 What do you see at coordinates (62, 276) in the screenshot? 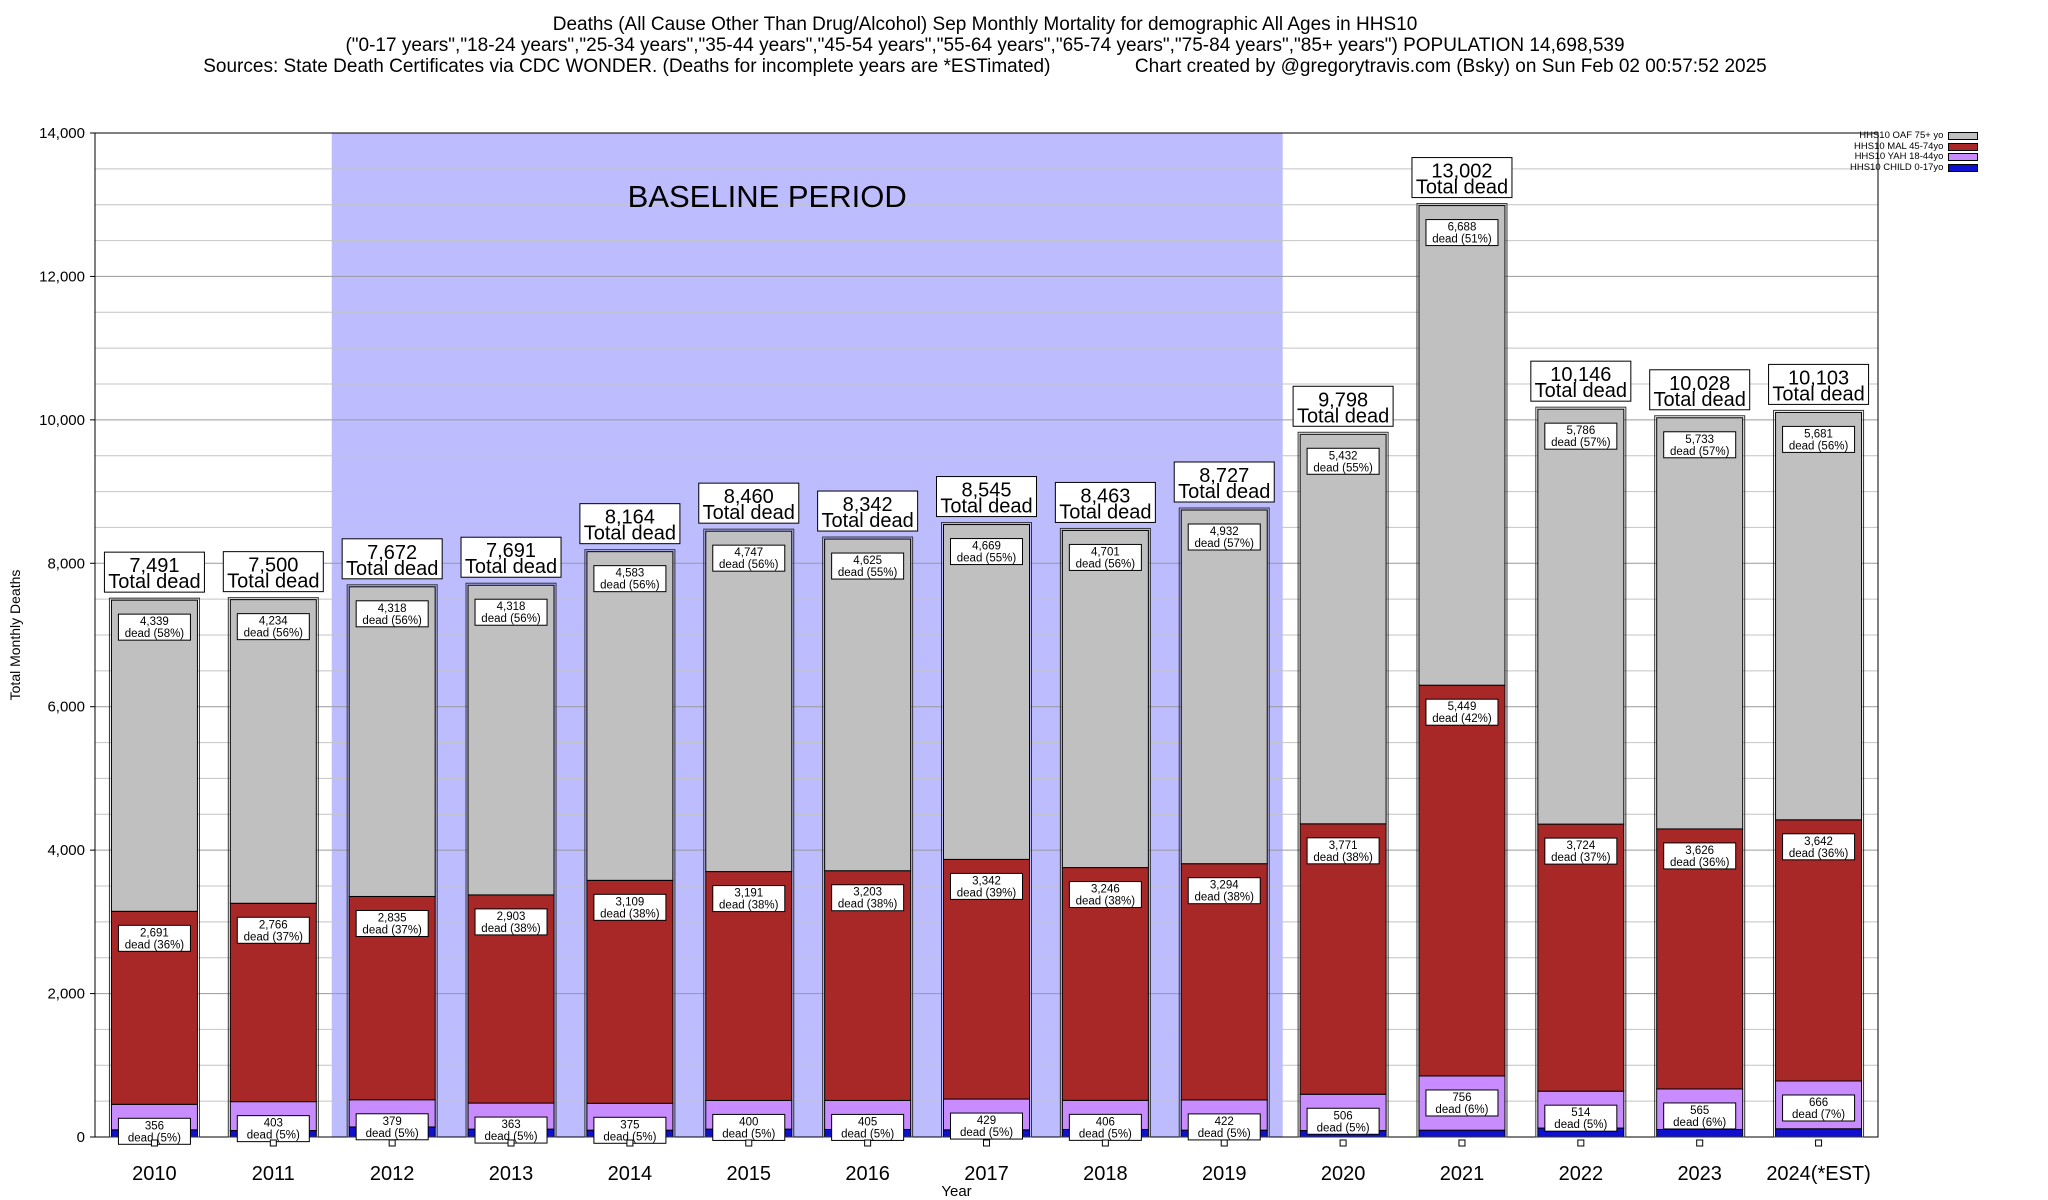
I see `y-tick-label: 12,000` at bounding box center [62, 276].